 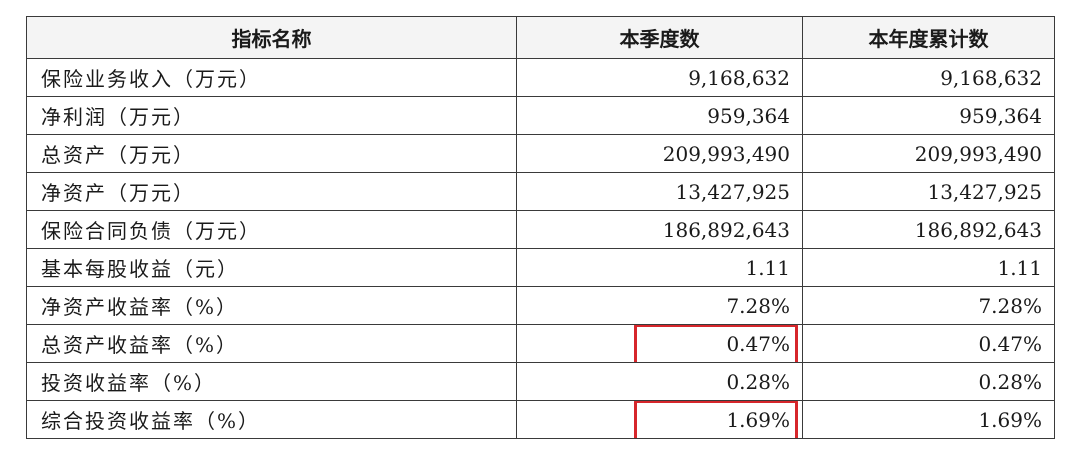 What do you see at coordinates (271, 191) in the screenshot?
I see `indicator-name: 净资产（万元）` at bounding box center [271, 191].